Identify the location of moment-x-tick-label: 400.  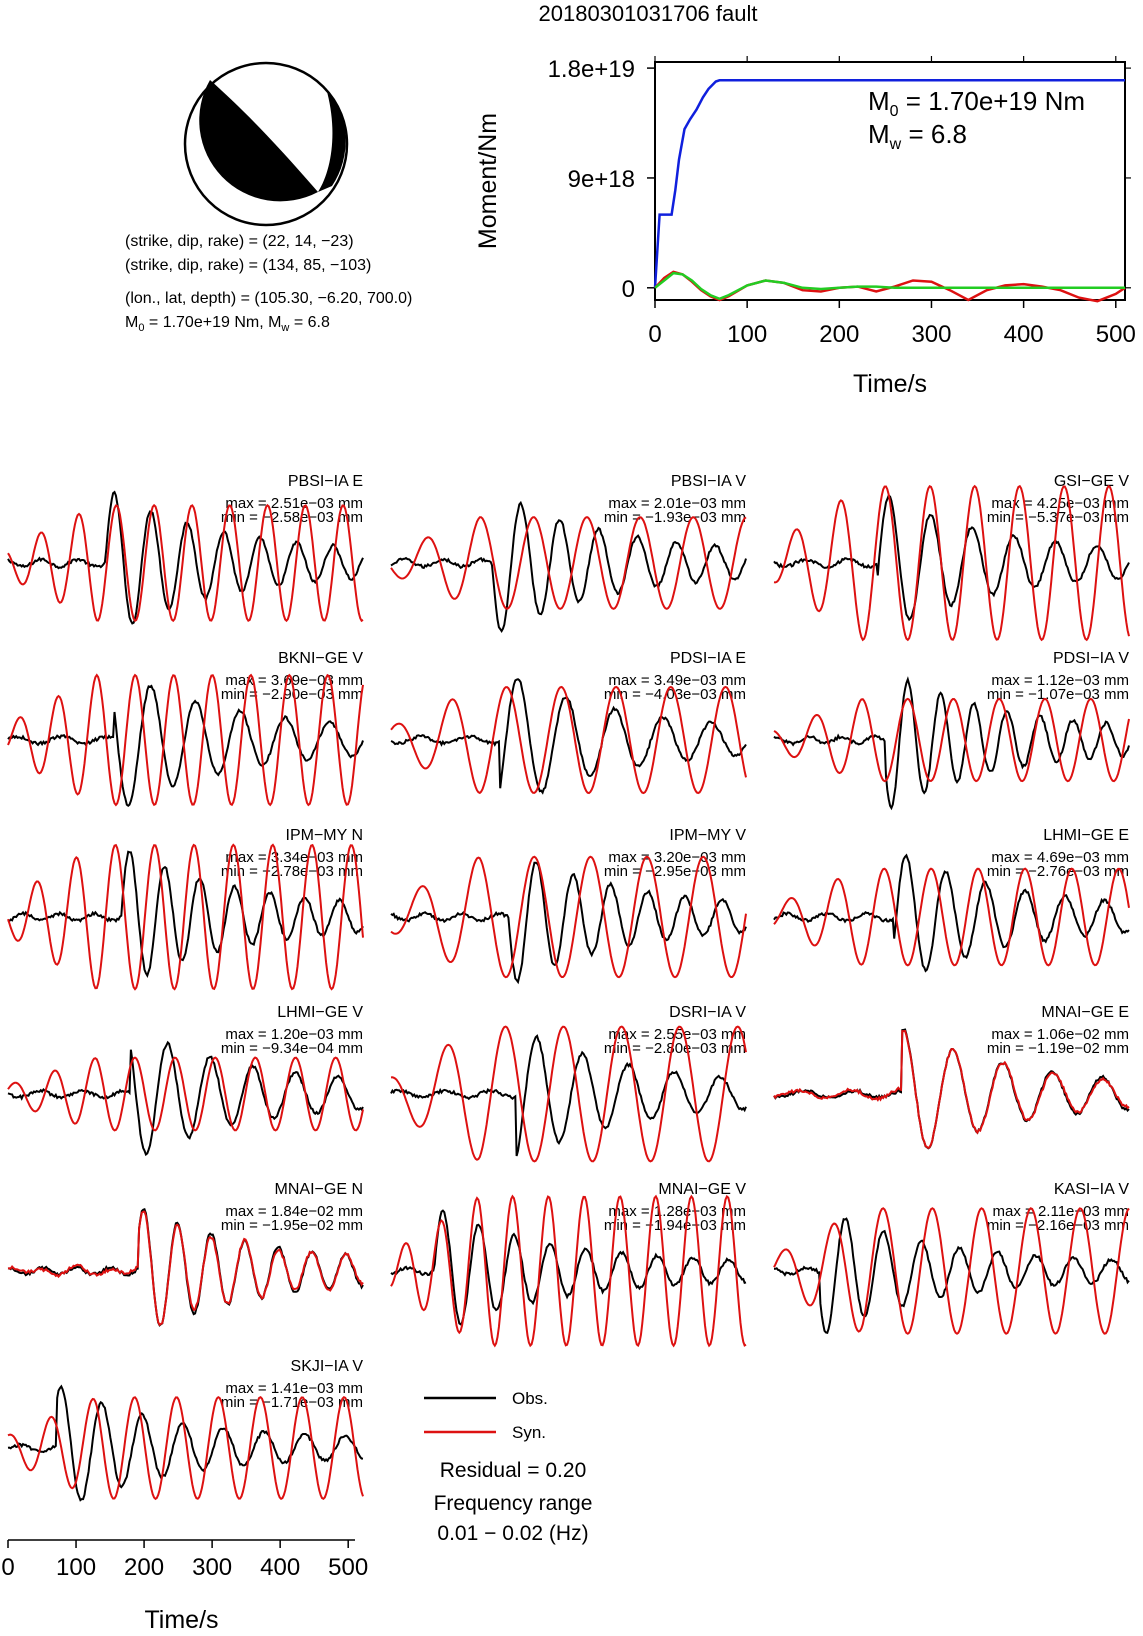
(1024, 334).